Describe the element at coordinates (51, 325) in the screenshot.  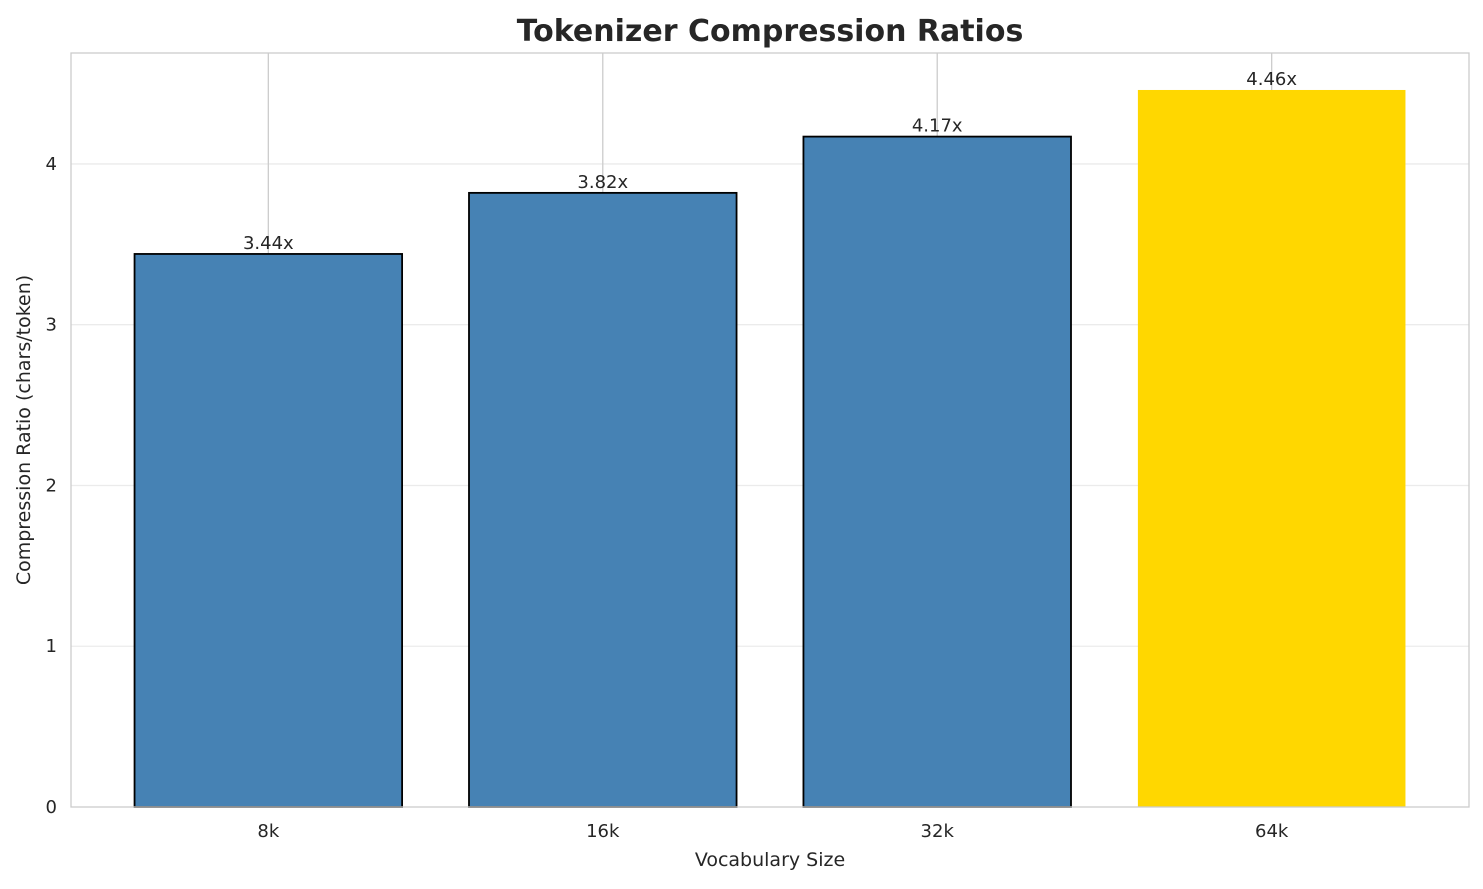
I see `y-tick-label: 3` at that location.